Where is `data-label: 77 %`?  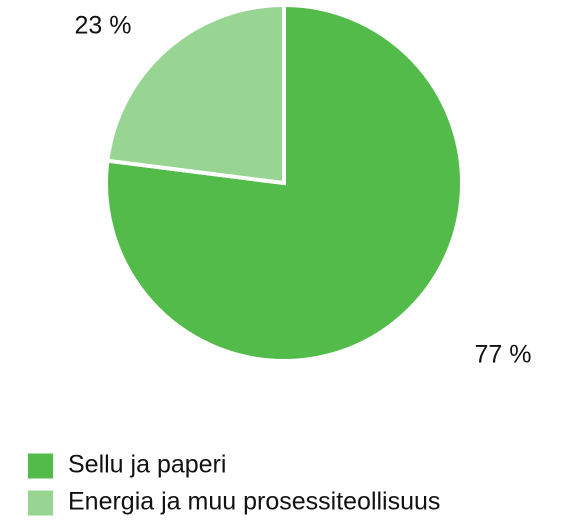
data-label: 77 % is located at coordinates (503, 355).